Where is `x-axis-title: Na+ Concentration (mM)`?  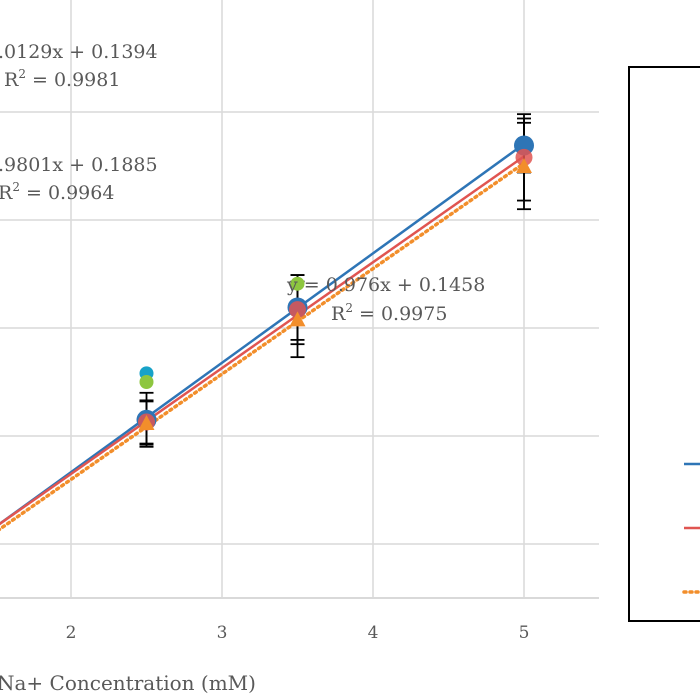 x-axis-title: Na+ Concentration (mM) is located at coordinates (128, 683).